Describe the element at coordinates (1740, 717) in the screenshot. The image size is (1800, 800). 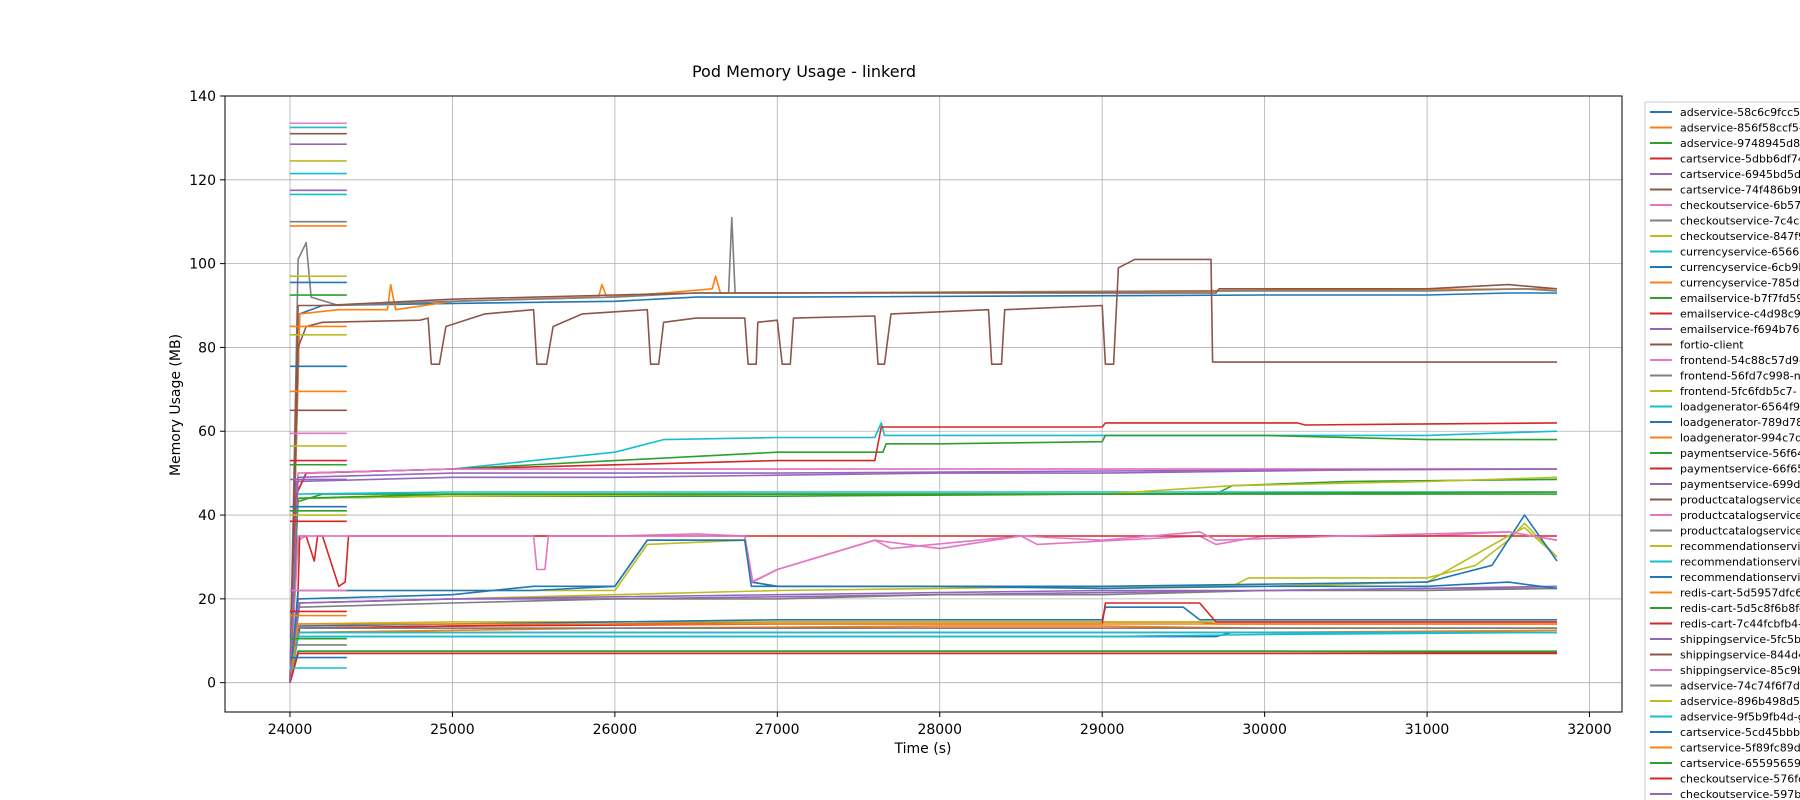
I see `legend-label: adservice-9f5b9fb4d-g` at that location.